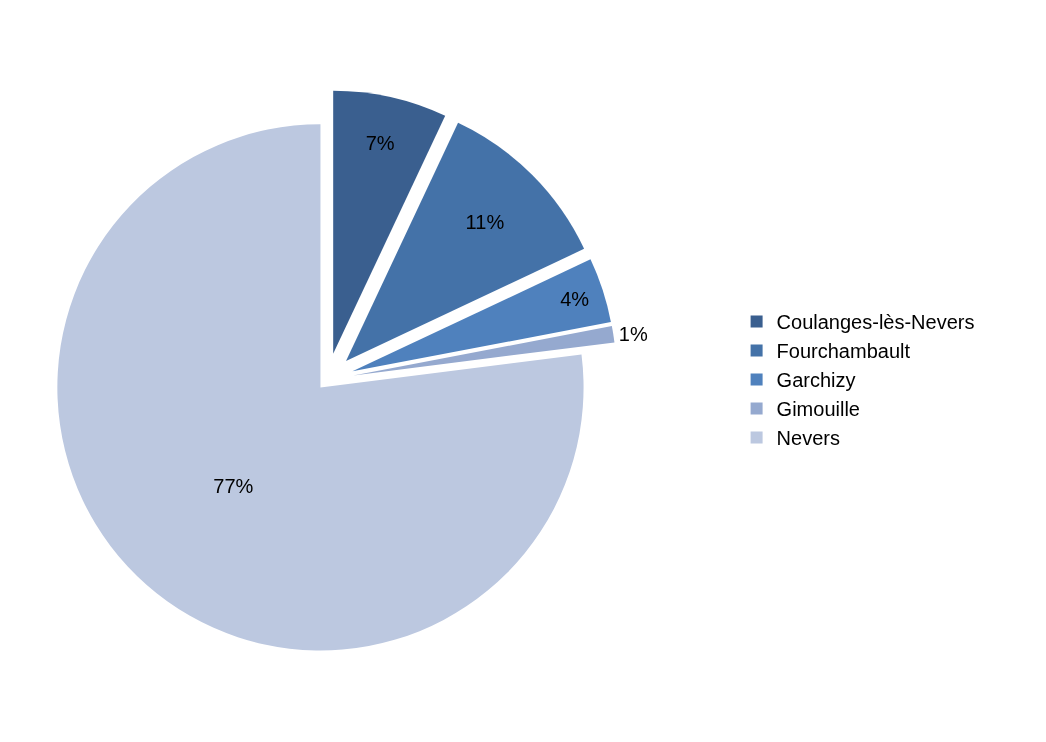  What do you see at coordinates (816, 380) in the screenshot?
I see `legend-label: Garchizy` at bounding box center [816, 380].